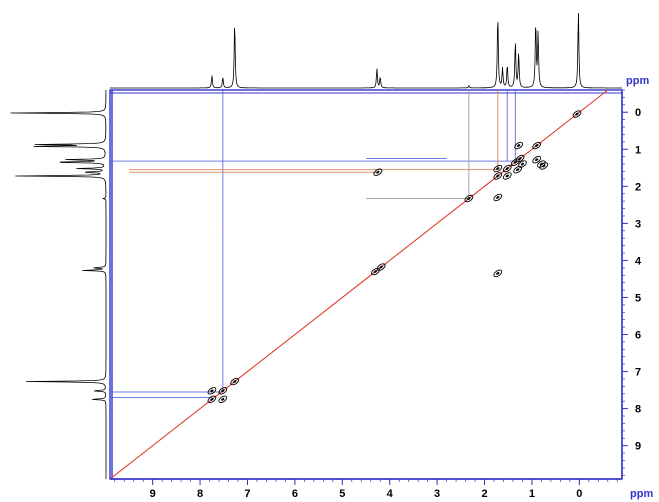 The width and height of the screenshot is (659, 502). Describe the element at coordinates (638, 373) in the screenshot. I see `y-tick-label: 7` at that location.